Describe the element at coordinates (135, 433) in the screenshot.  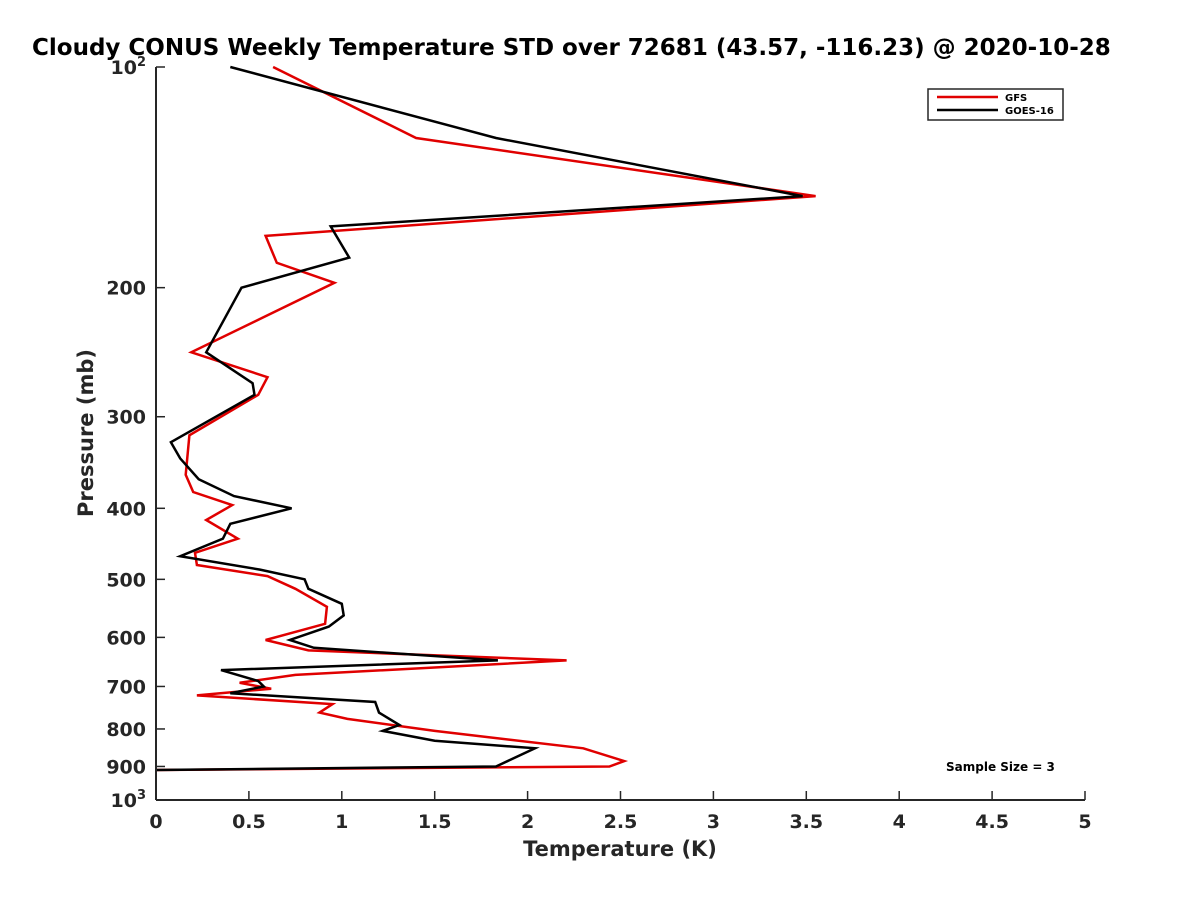
I see `y-ticks: 10² 200 300 400 500 600 700 800 900 10³` at that location.